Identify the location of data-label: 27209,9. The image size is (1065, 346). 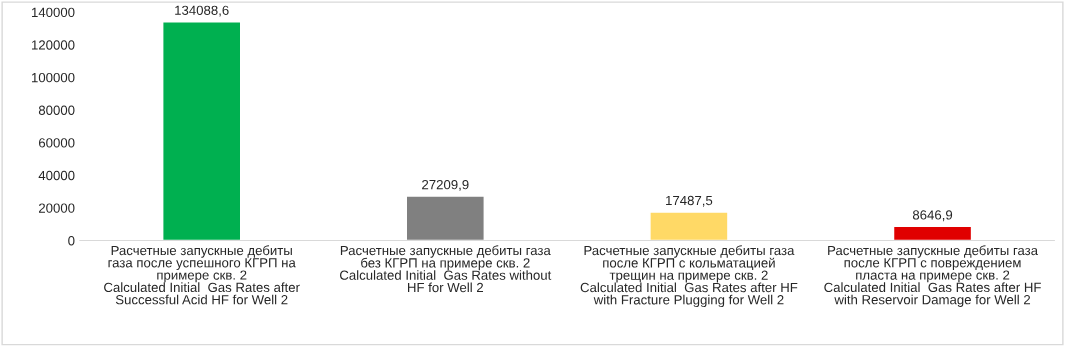
(445, 185).